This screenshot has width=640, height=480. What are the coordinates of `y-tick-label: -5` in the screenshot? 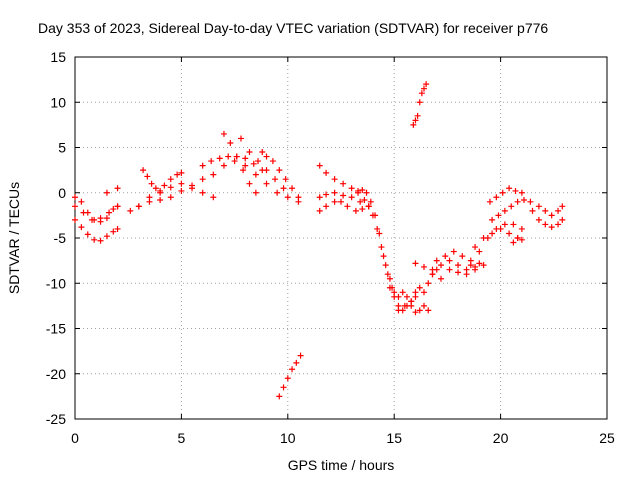 It's located at (60, 238).